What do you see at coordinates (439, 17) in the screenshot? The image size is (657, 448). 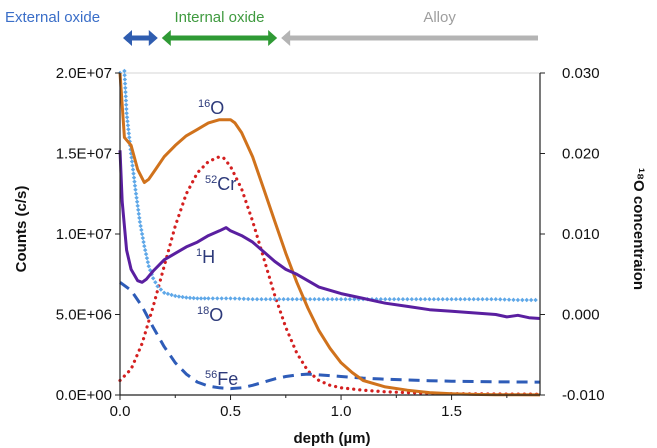 I see `region-label: Alloy` at bounding box center [439, 17].